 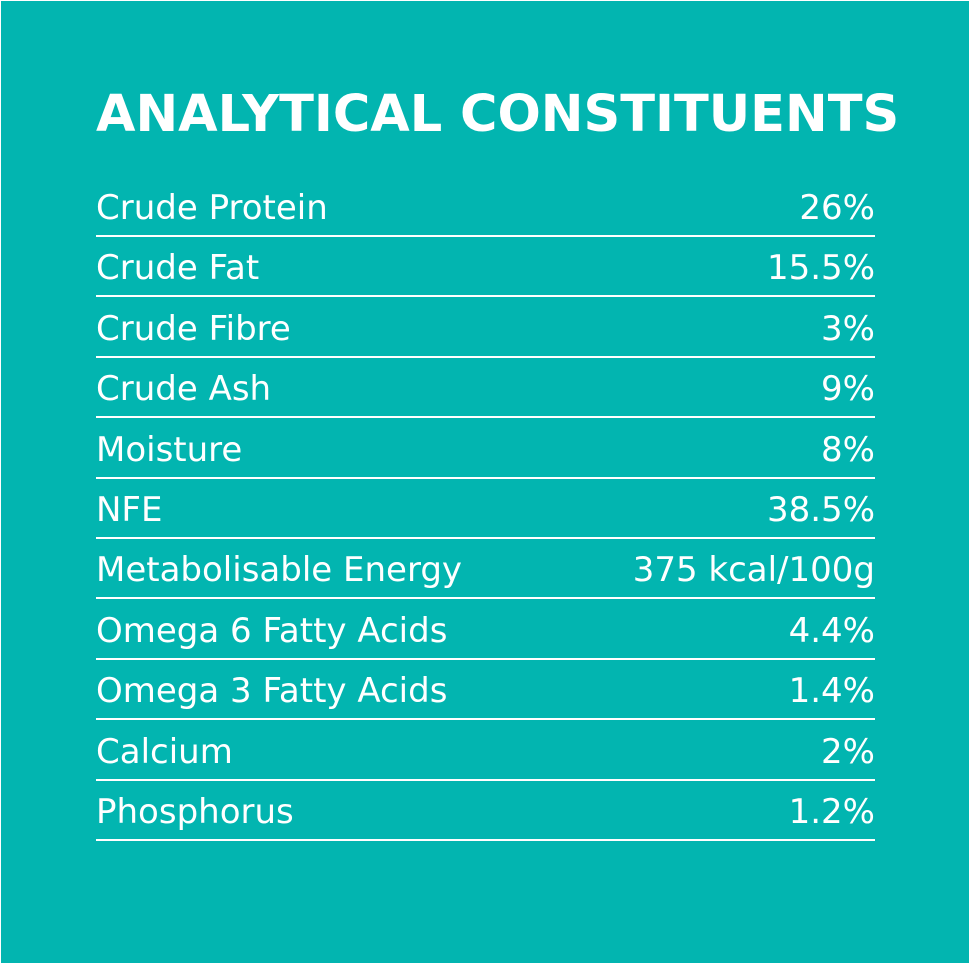 I want to click on table-row: Calcium 2%, so click(x=485, y=751).